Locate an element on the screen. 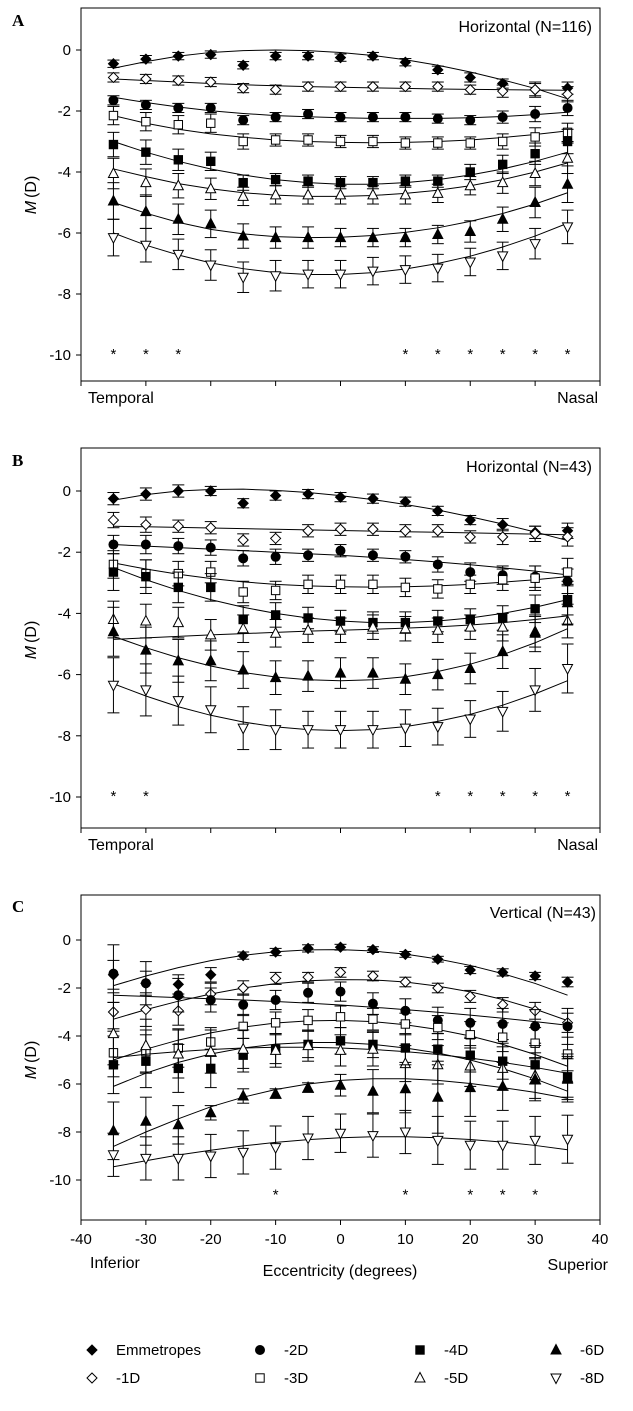 This screenshot has height=1411, width=633. panel-a-data is located at coordinates (340, 170).